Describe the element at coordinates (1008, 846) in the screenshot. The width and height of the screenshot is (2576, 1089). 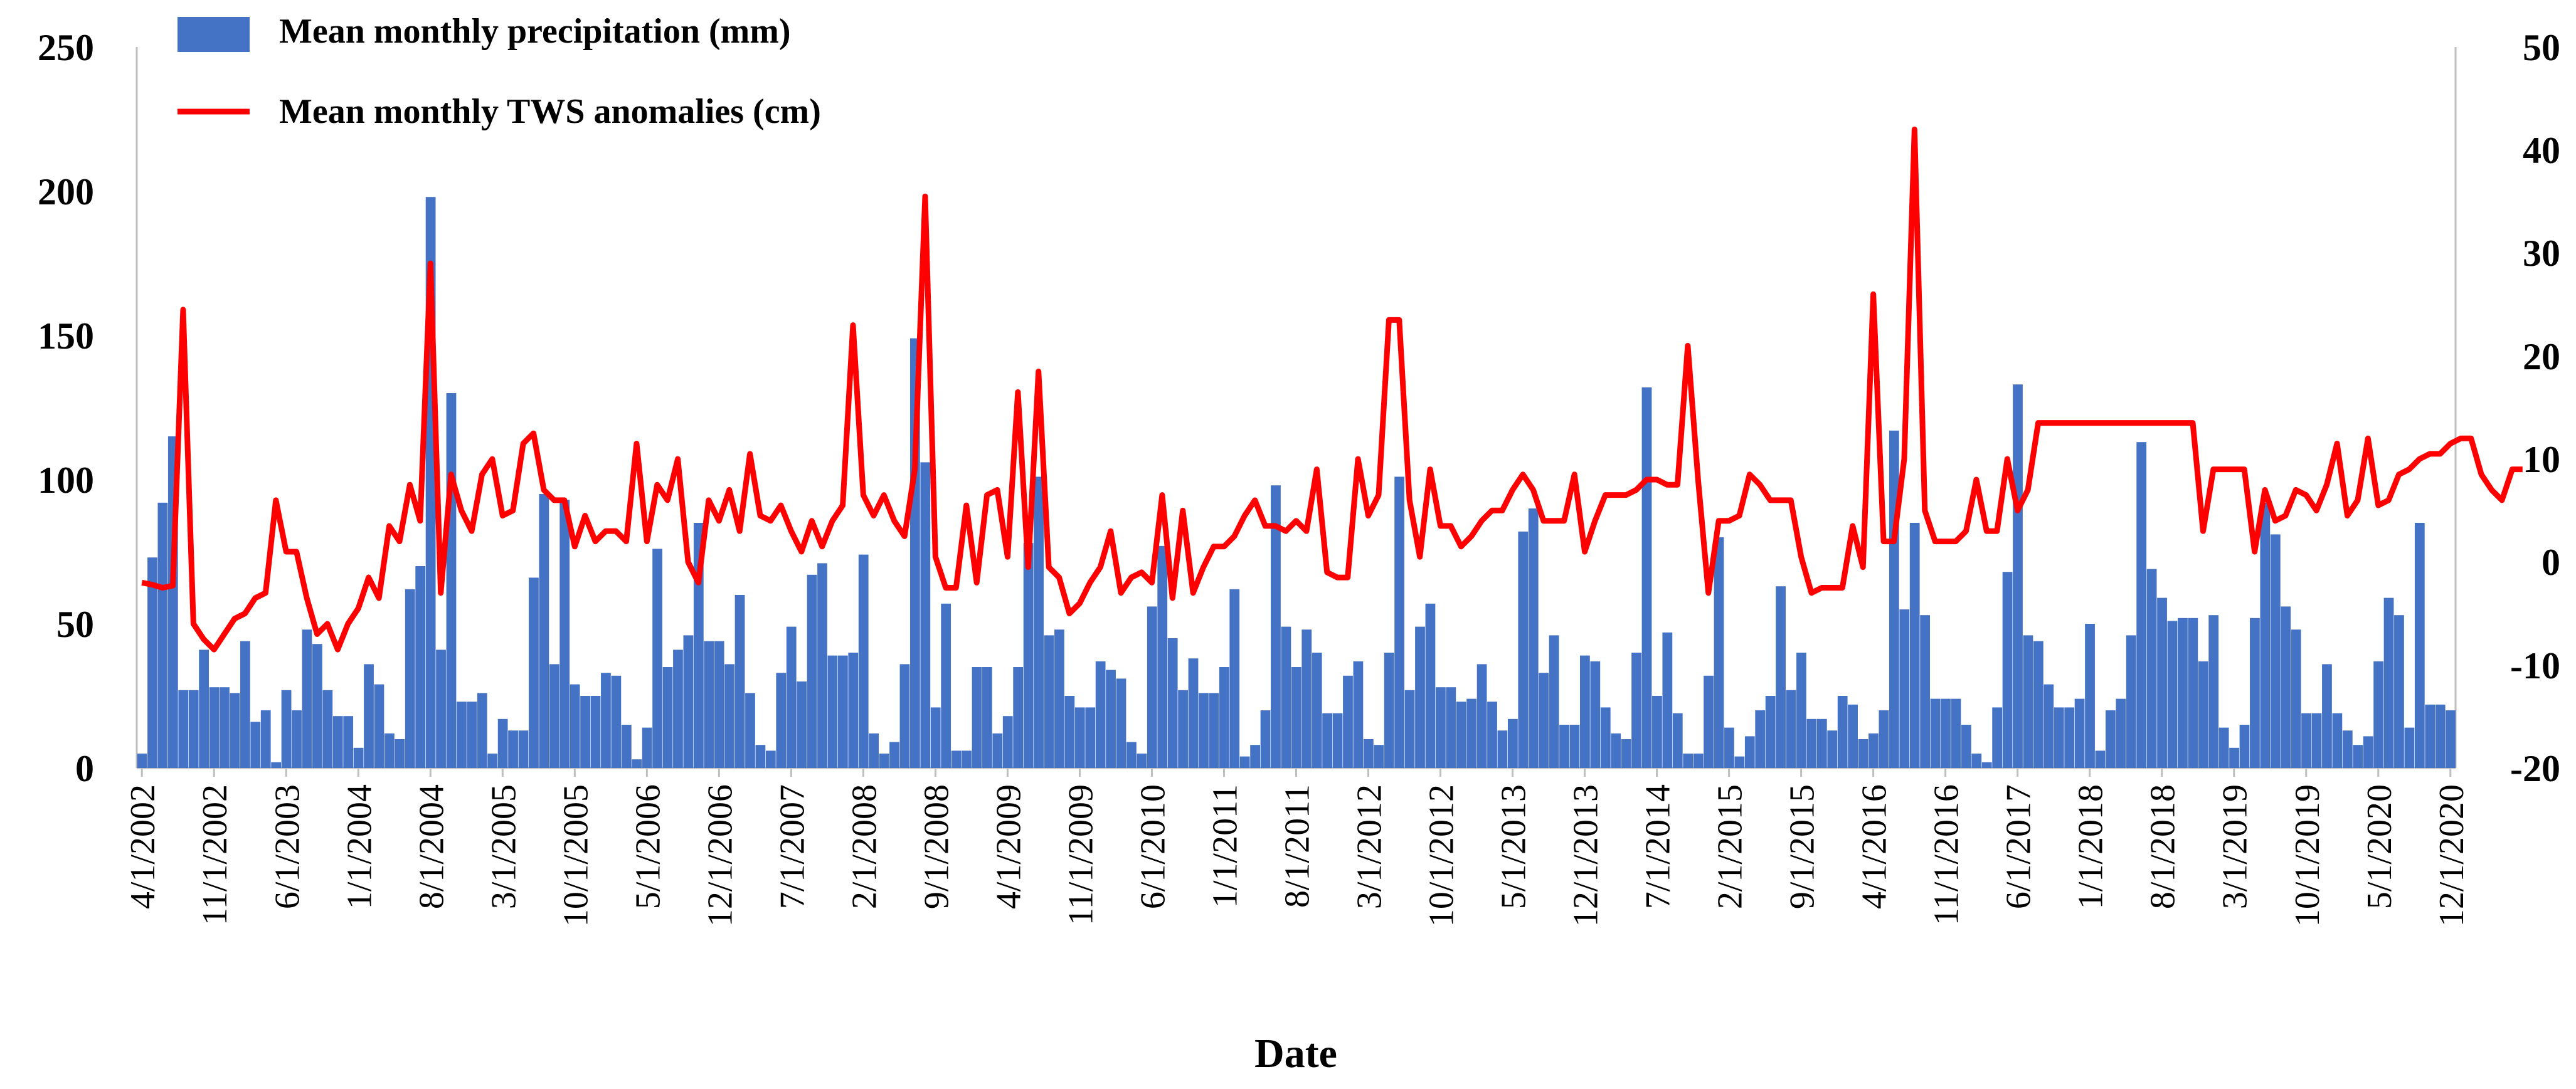
I see `x-tick-label: 4/1/2009` at that location.